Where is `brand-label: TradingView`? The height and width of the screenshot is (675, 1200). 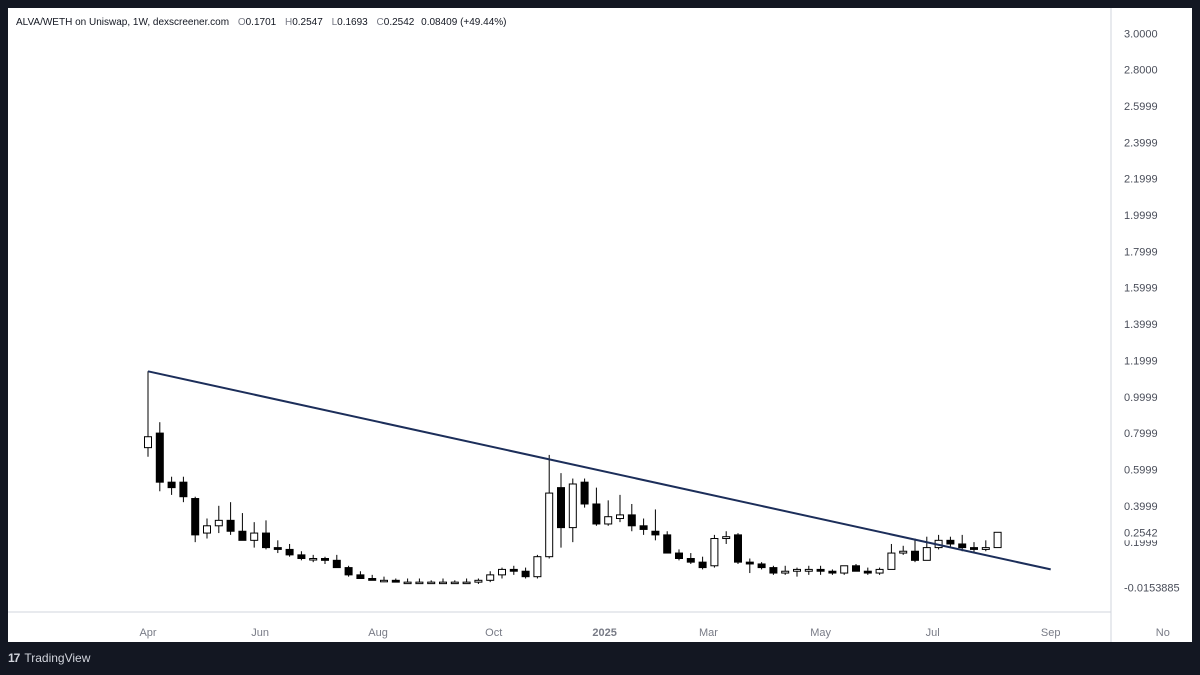 brand-label: TradingView is located at coordinates (57, 658).